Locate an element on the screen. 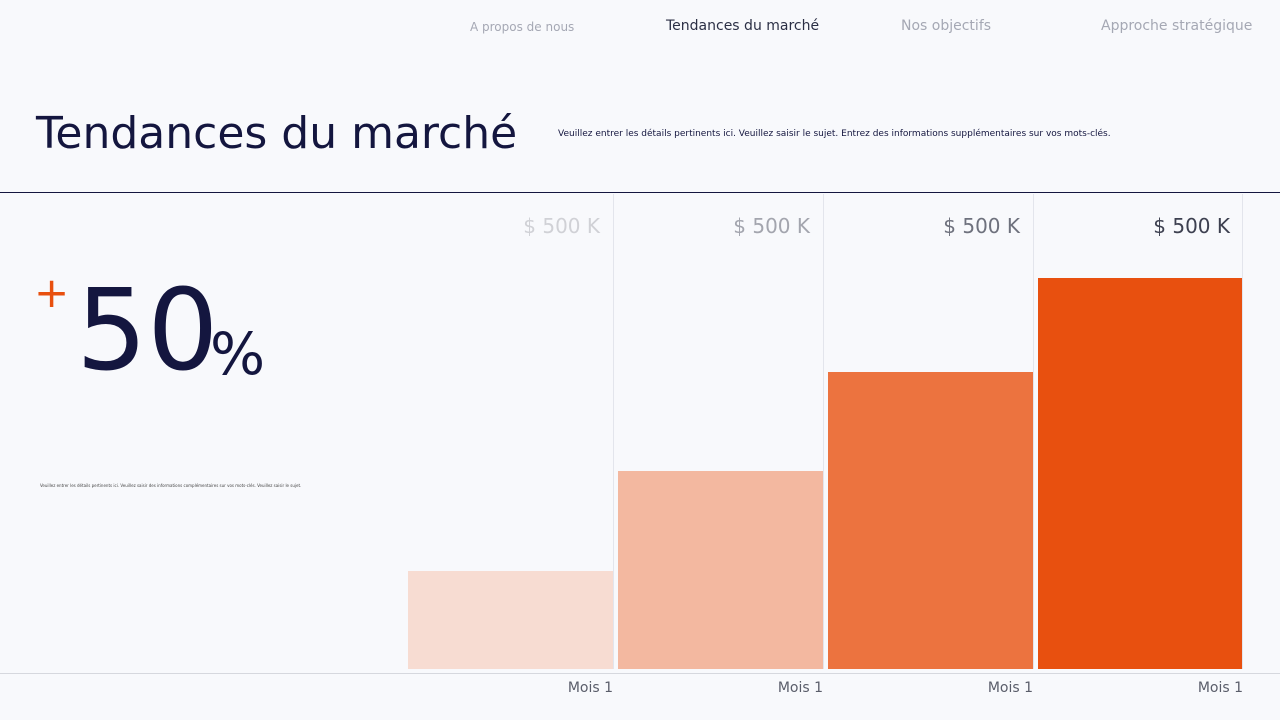 The height and width of the screenshot is (720, 1280). nav-item: A propos de nous is located at coordinates (522, 27).